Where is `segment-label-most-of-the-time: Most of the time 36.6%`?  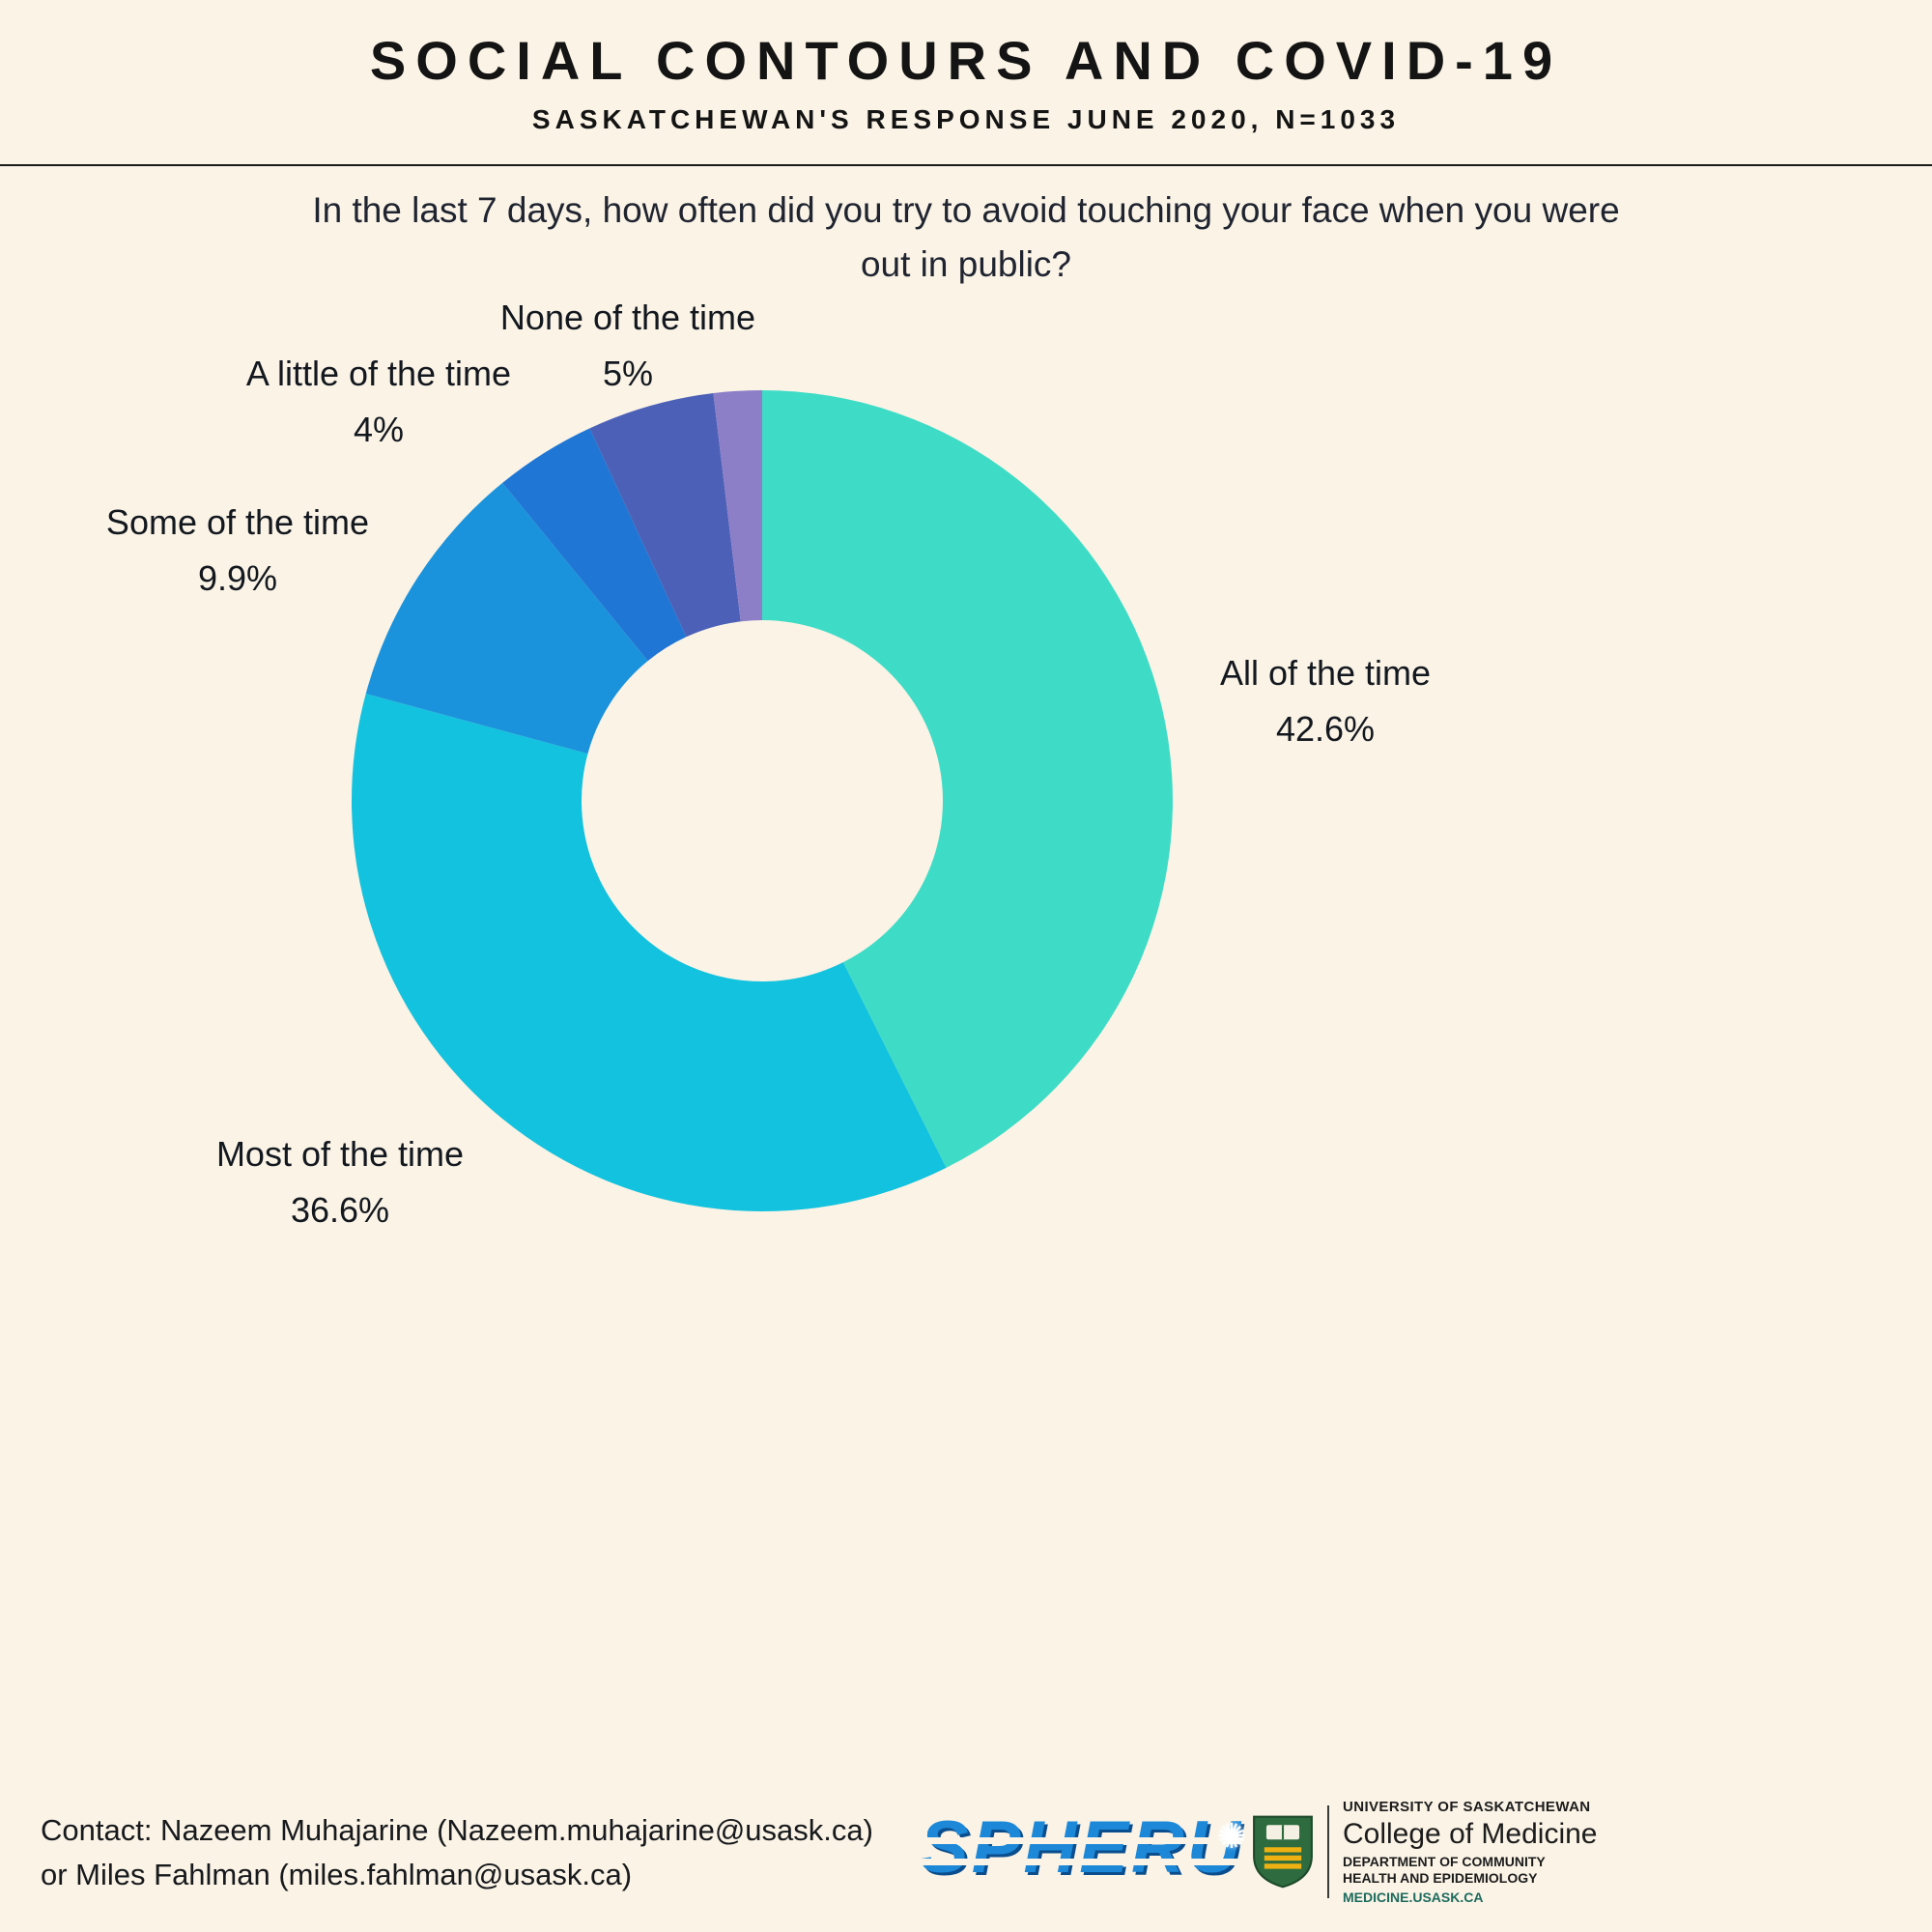 segment-label-most-of-the-time: Most of the time 36.6% is located at coordinates (340, 1182).